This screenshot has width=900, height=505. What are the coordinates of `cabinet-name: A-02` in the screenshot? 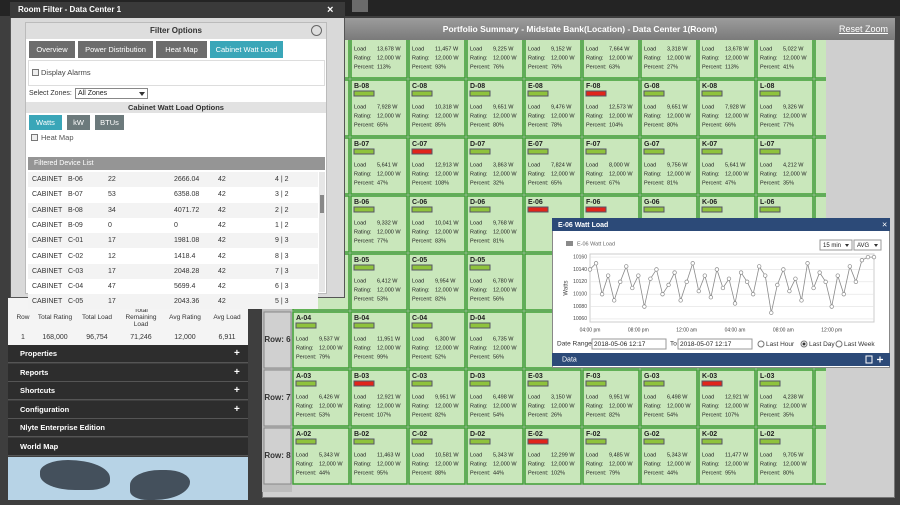 It's located at (303, 434).